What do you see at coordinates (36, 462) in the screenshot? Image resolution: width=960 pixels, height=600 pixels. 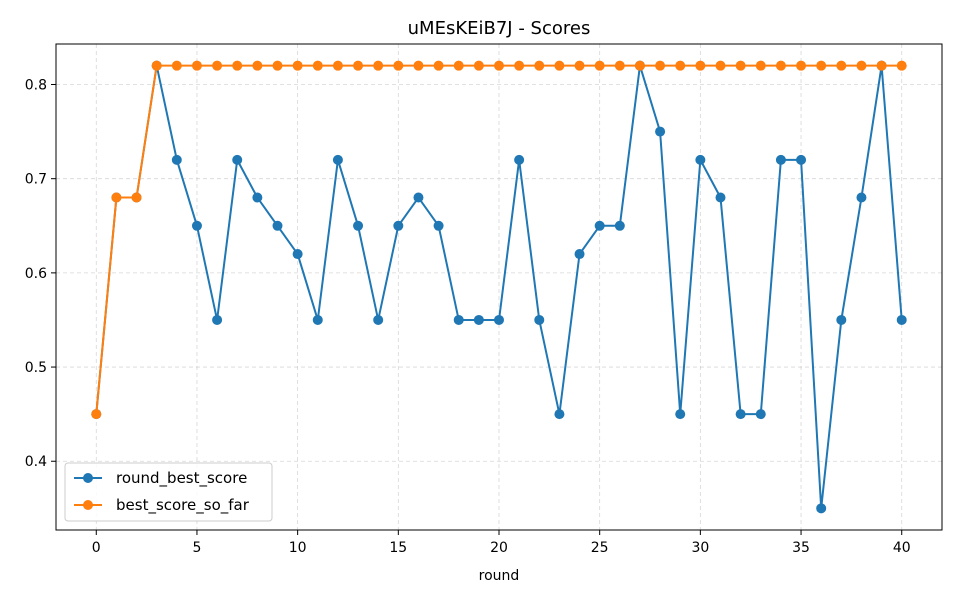 I see `y-tick-label: 0.4` at bounding box center [36, 462].